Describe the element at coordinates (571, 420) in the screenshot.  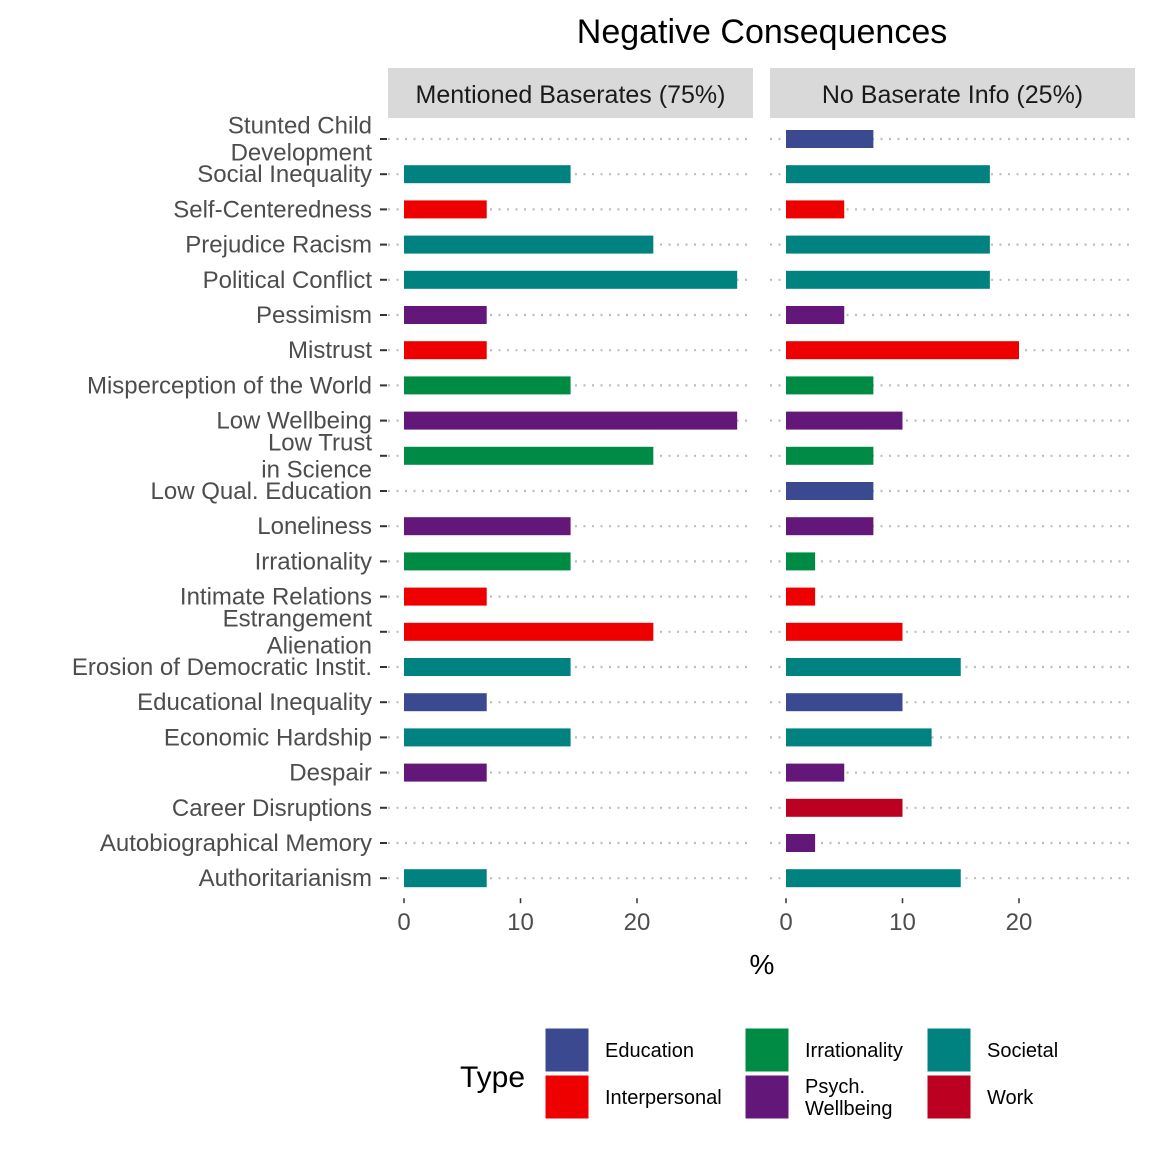
I see `bar-low-wellbeing: Low Wellbeing: 28.6` at that location.